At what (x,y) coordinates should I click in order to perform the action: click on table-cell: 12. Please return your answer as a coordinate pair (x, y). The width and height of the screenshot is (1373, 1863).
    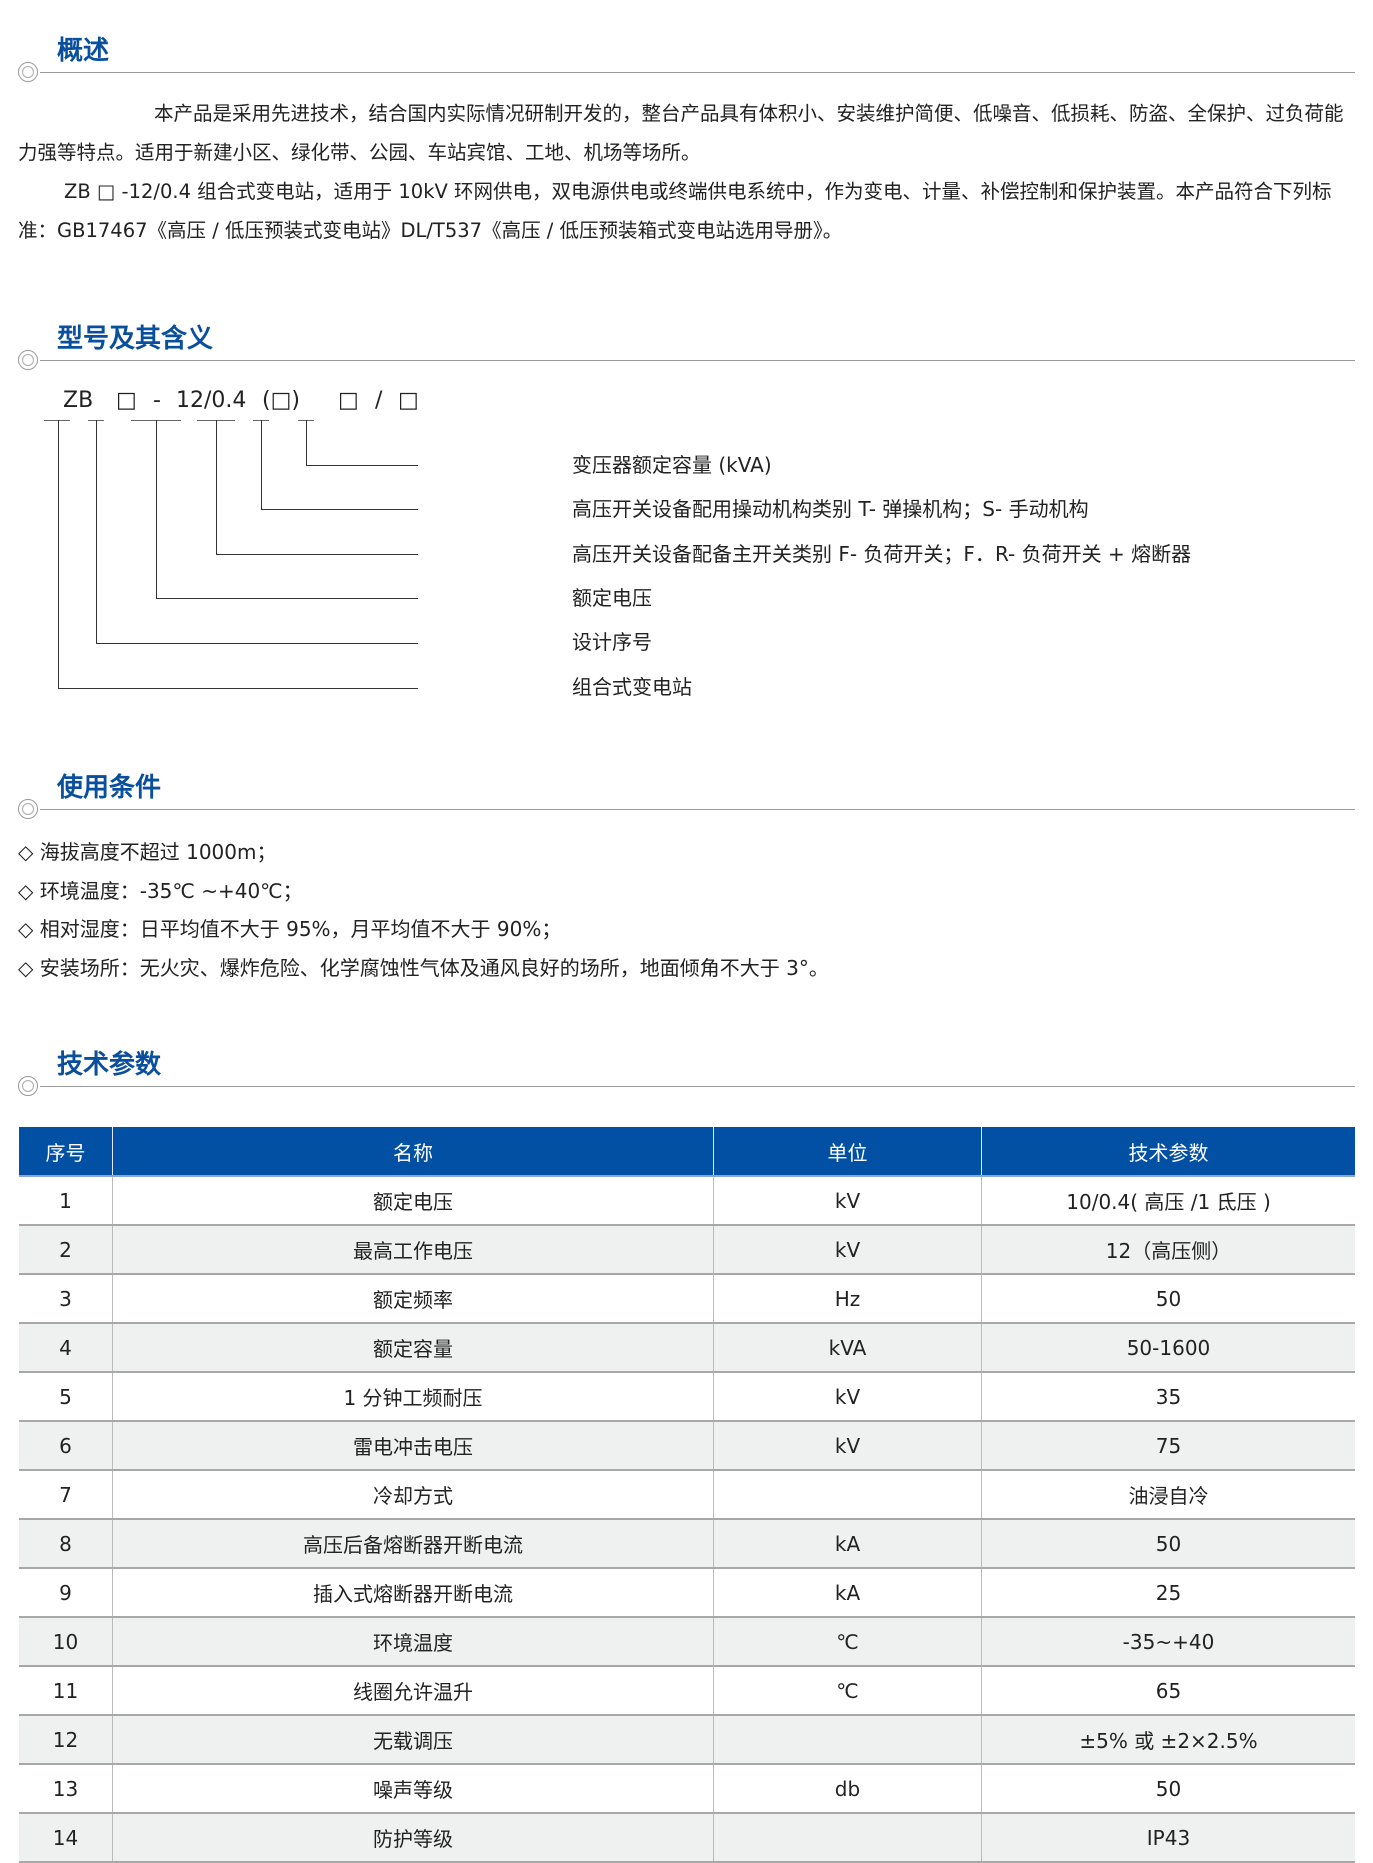
    Looking at the image, I should click on (66, 1740).